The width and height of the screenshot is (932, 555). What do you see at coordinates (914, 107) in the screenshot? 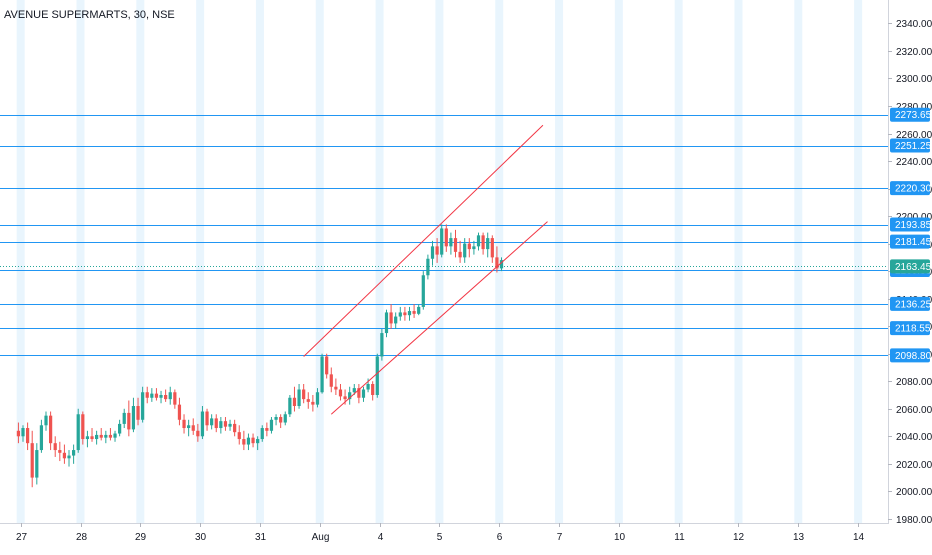
I see `price-tick-label: 2280.00` at bounding box center [914, 107].